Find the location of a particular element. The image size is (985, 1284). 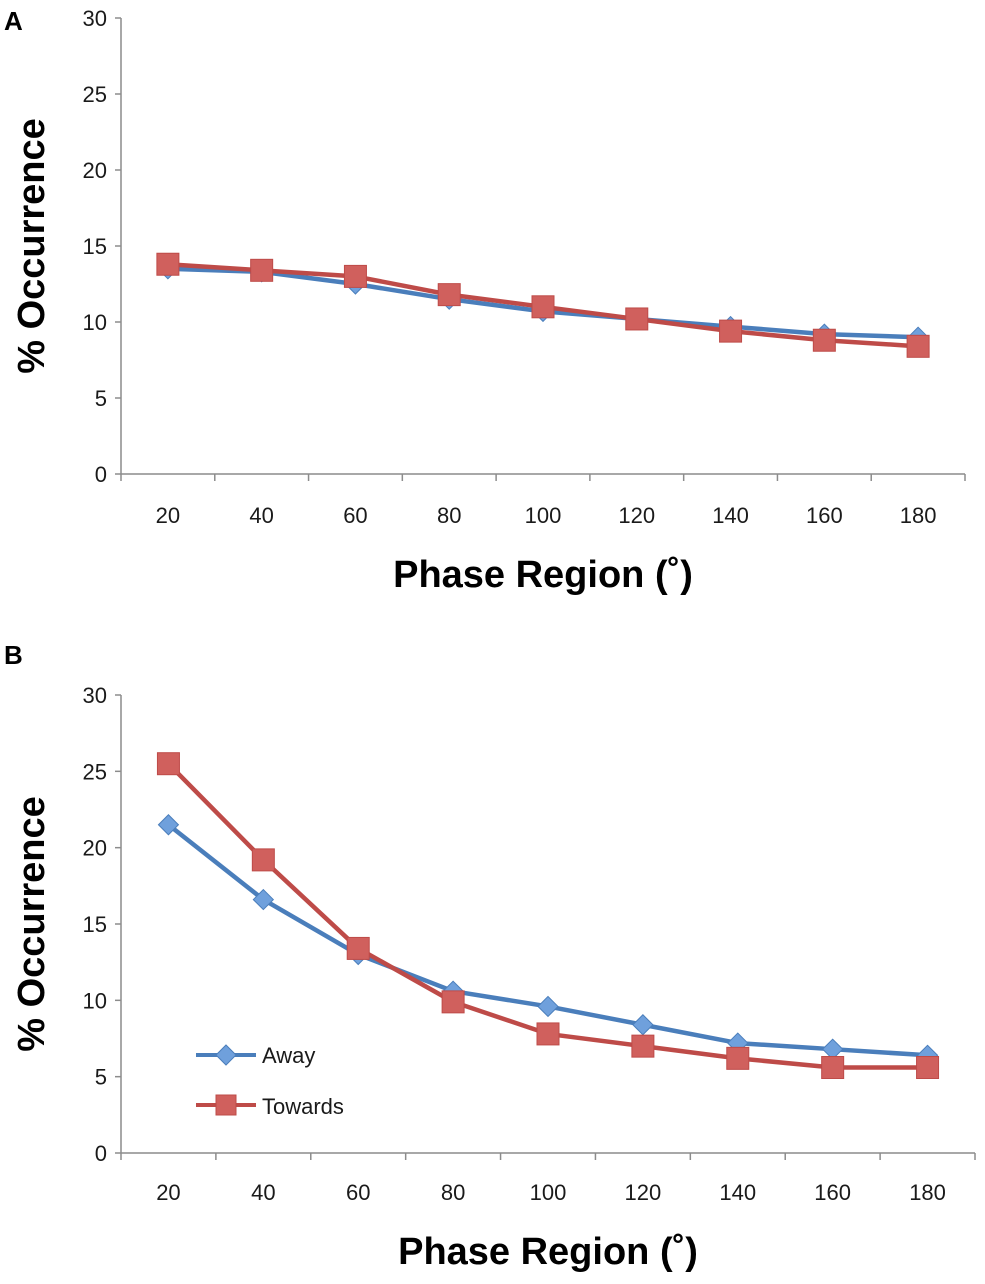

panel-a-x-tick-label: 40 is located at coordinates (261, 515).